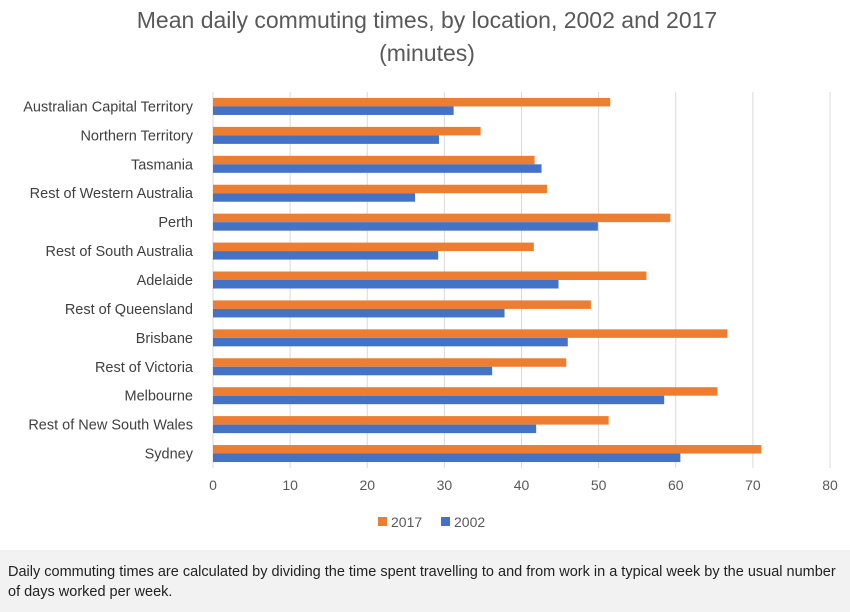  What do you see at coordinates (112, 194) in the screenshot?
I see `category-label-3: Rest of Western Australia` at bounding box center [112, 194].